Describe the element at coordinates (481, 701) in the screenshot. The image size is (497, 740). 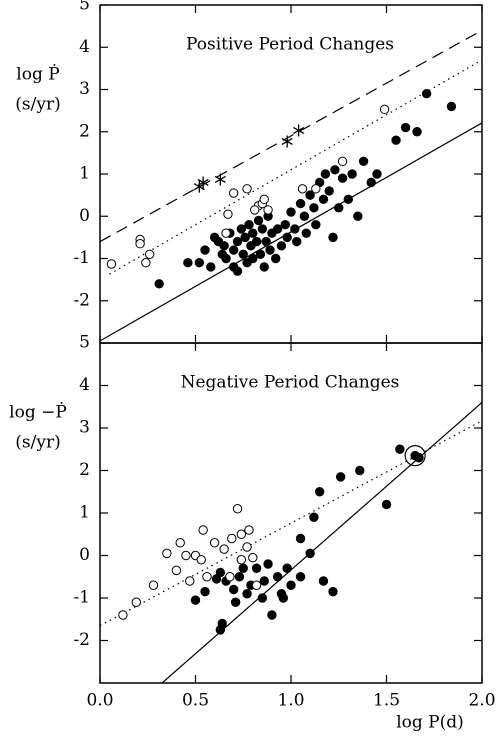
I see `x-tick-label: 2.0` at that location.